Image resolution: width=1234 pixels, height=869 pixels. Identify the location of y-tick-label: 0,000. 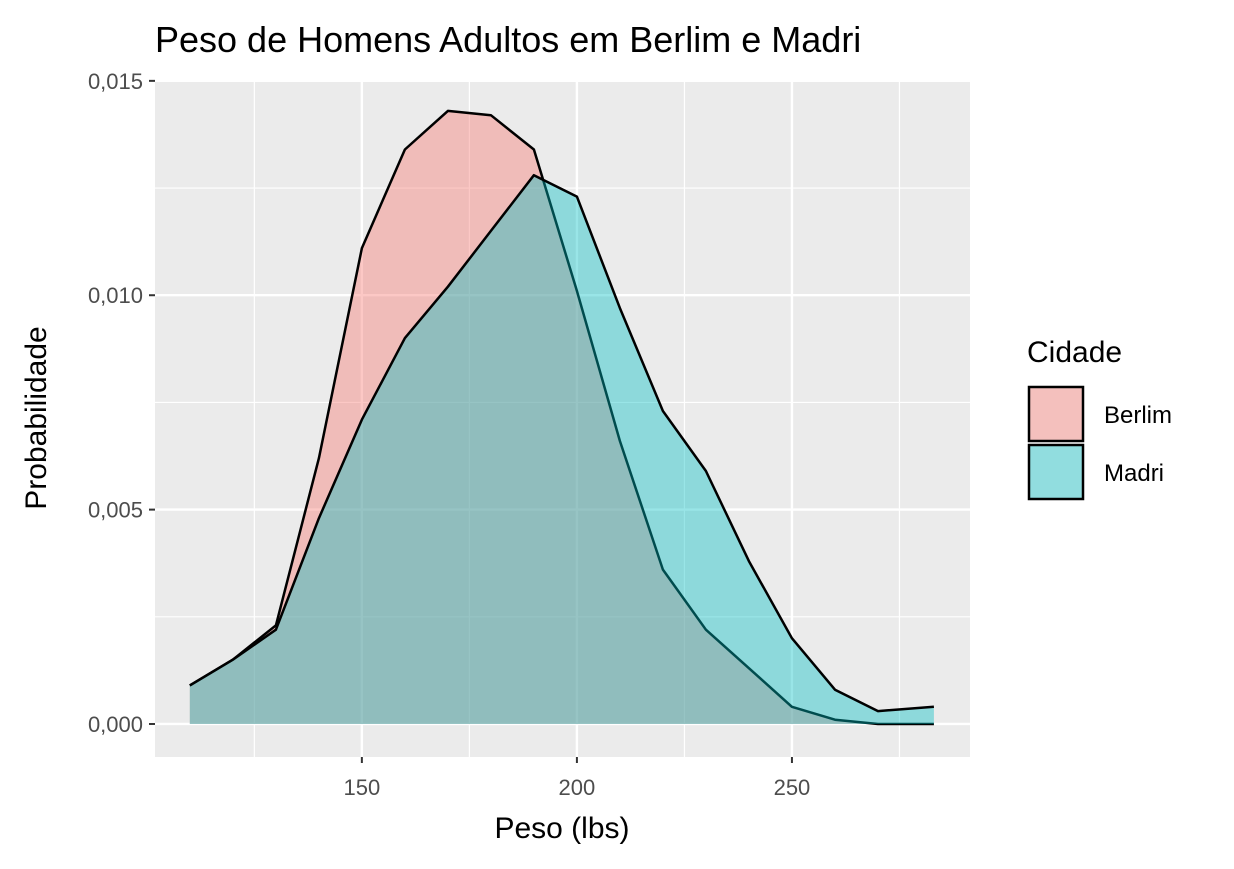
(115, 724).